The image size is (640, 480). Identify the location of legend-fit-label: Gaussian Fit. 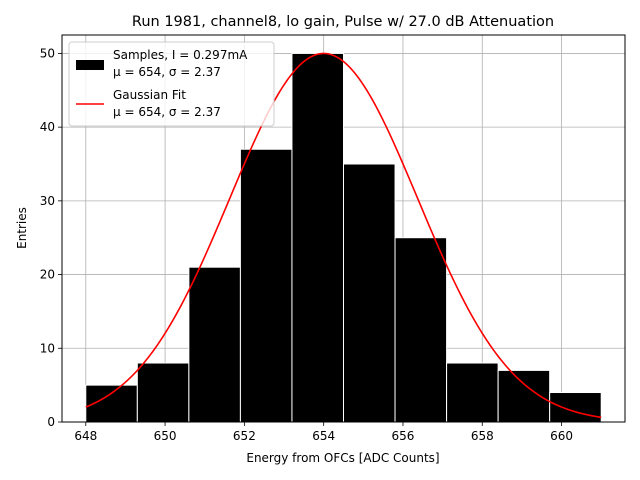
(149, 95).